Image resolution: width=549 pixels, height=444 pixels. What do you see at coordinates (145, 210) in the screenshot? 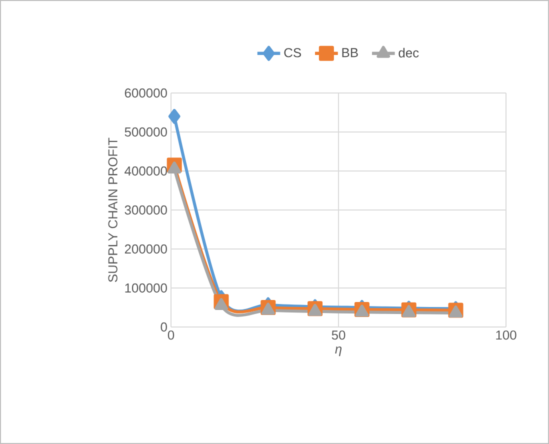
I see `y-tick-label: 300000` at bounding box center [145, 210].